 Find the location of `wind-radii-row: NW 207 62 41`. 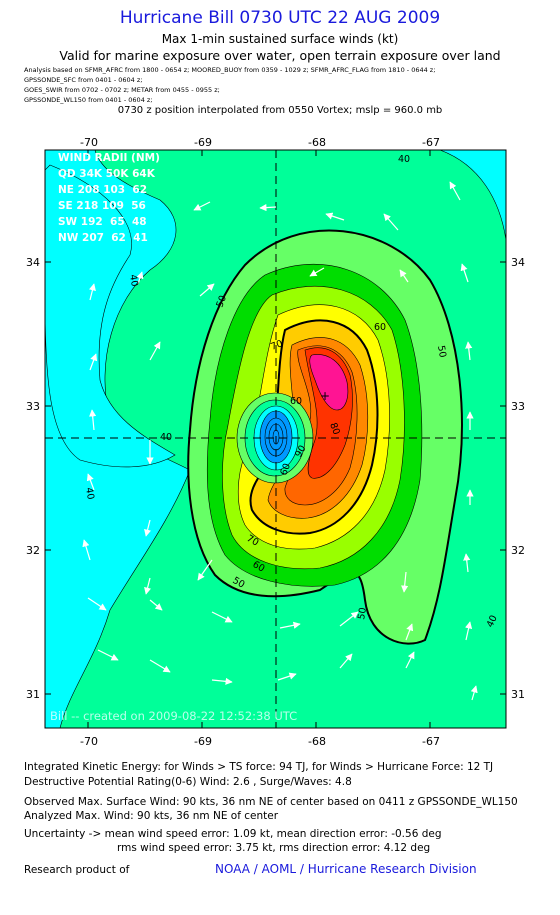

wind-radii-row: NW 207 62 41 is located at coordinates (103, 238).